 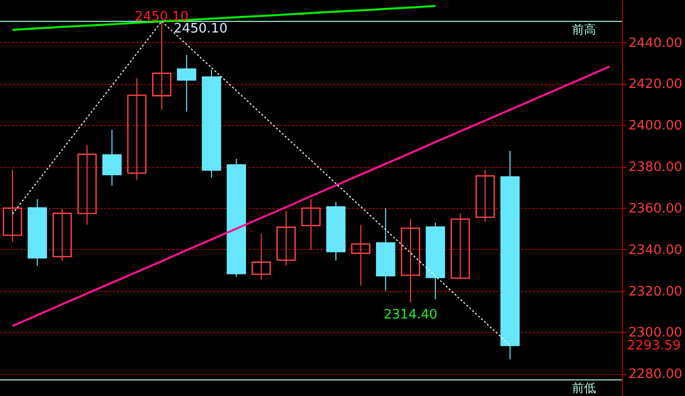 I want to click on y-tick-label: 2340.00, so click(x=655, y=250).